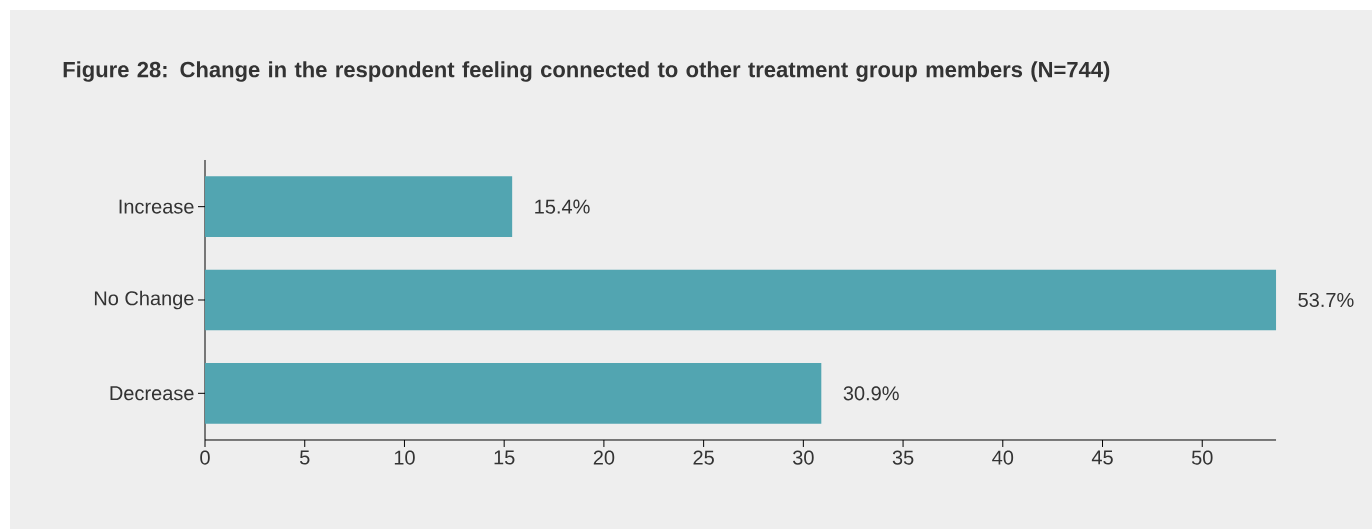 The height and width of the screenshot is (529, 1372). What do you see at coordinates (703, 457) in the screenshot?
I see `x-tick-label: 25` at bounding box center [703, 457].